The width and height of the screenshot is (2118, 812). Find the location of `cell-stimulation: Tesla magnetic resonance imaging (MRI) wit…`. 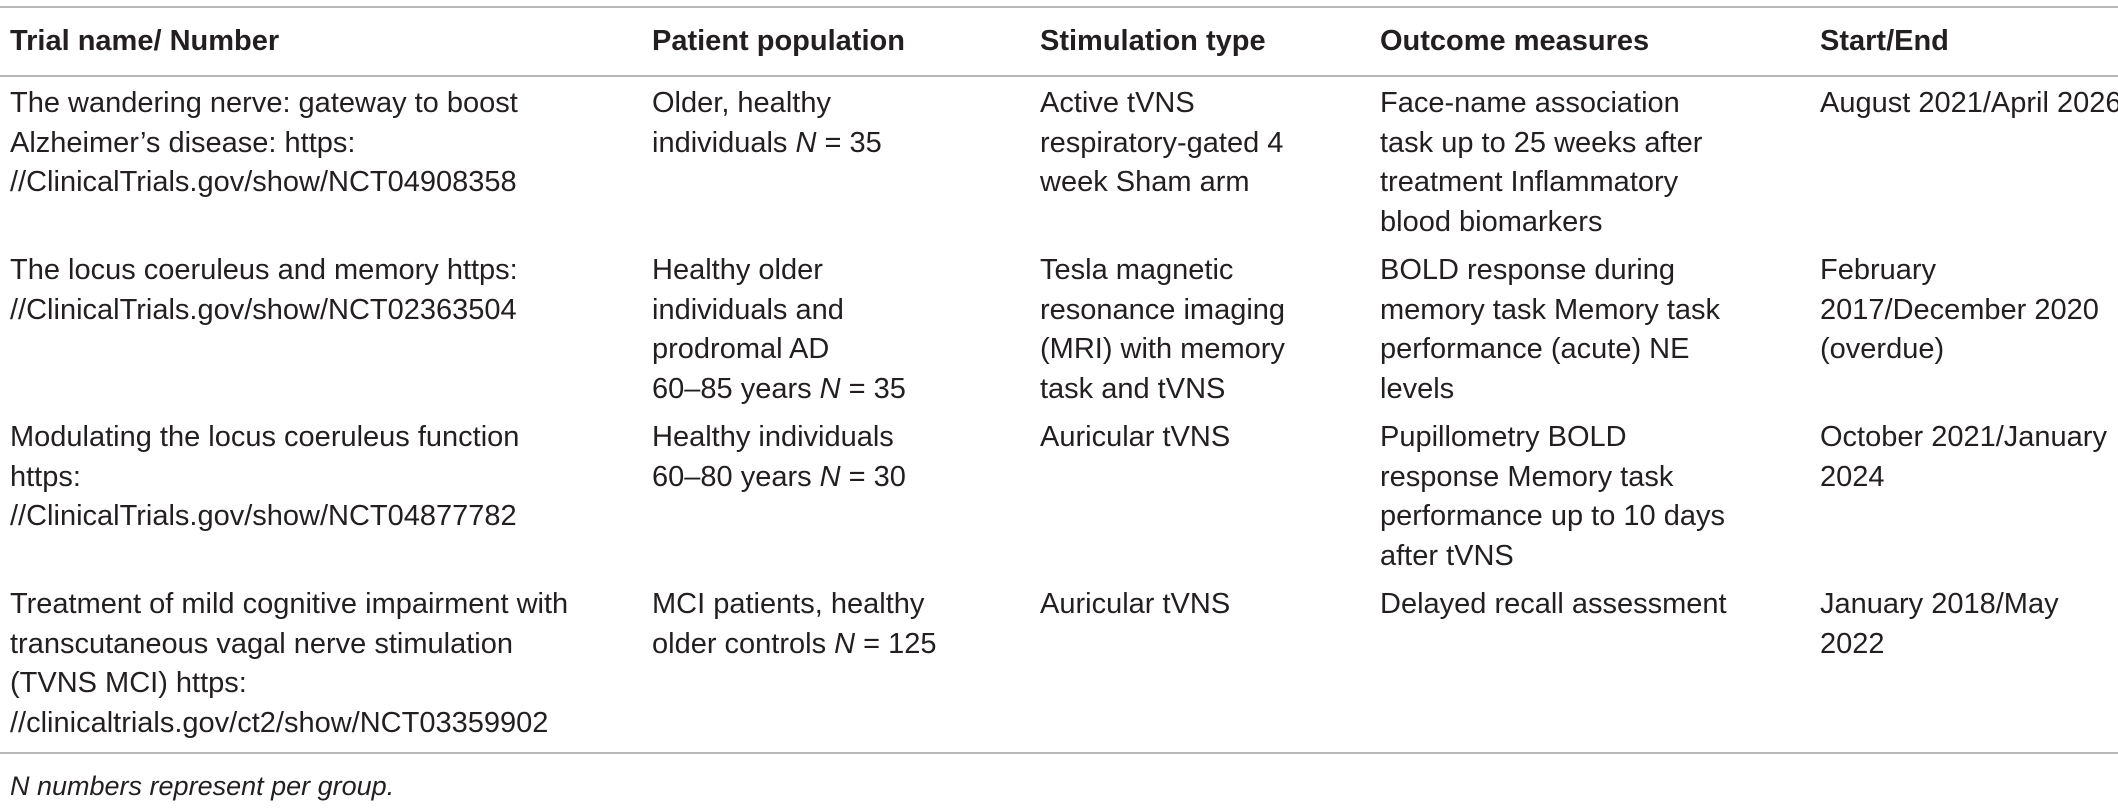

cell-stimulation: Tesla magnetic resonance imaging (MRI) wit… is located at coordinates (1200, 327).